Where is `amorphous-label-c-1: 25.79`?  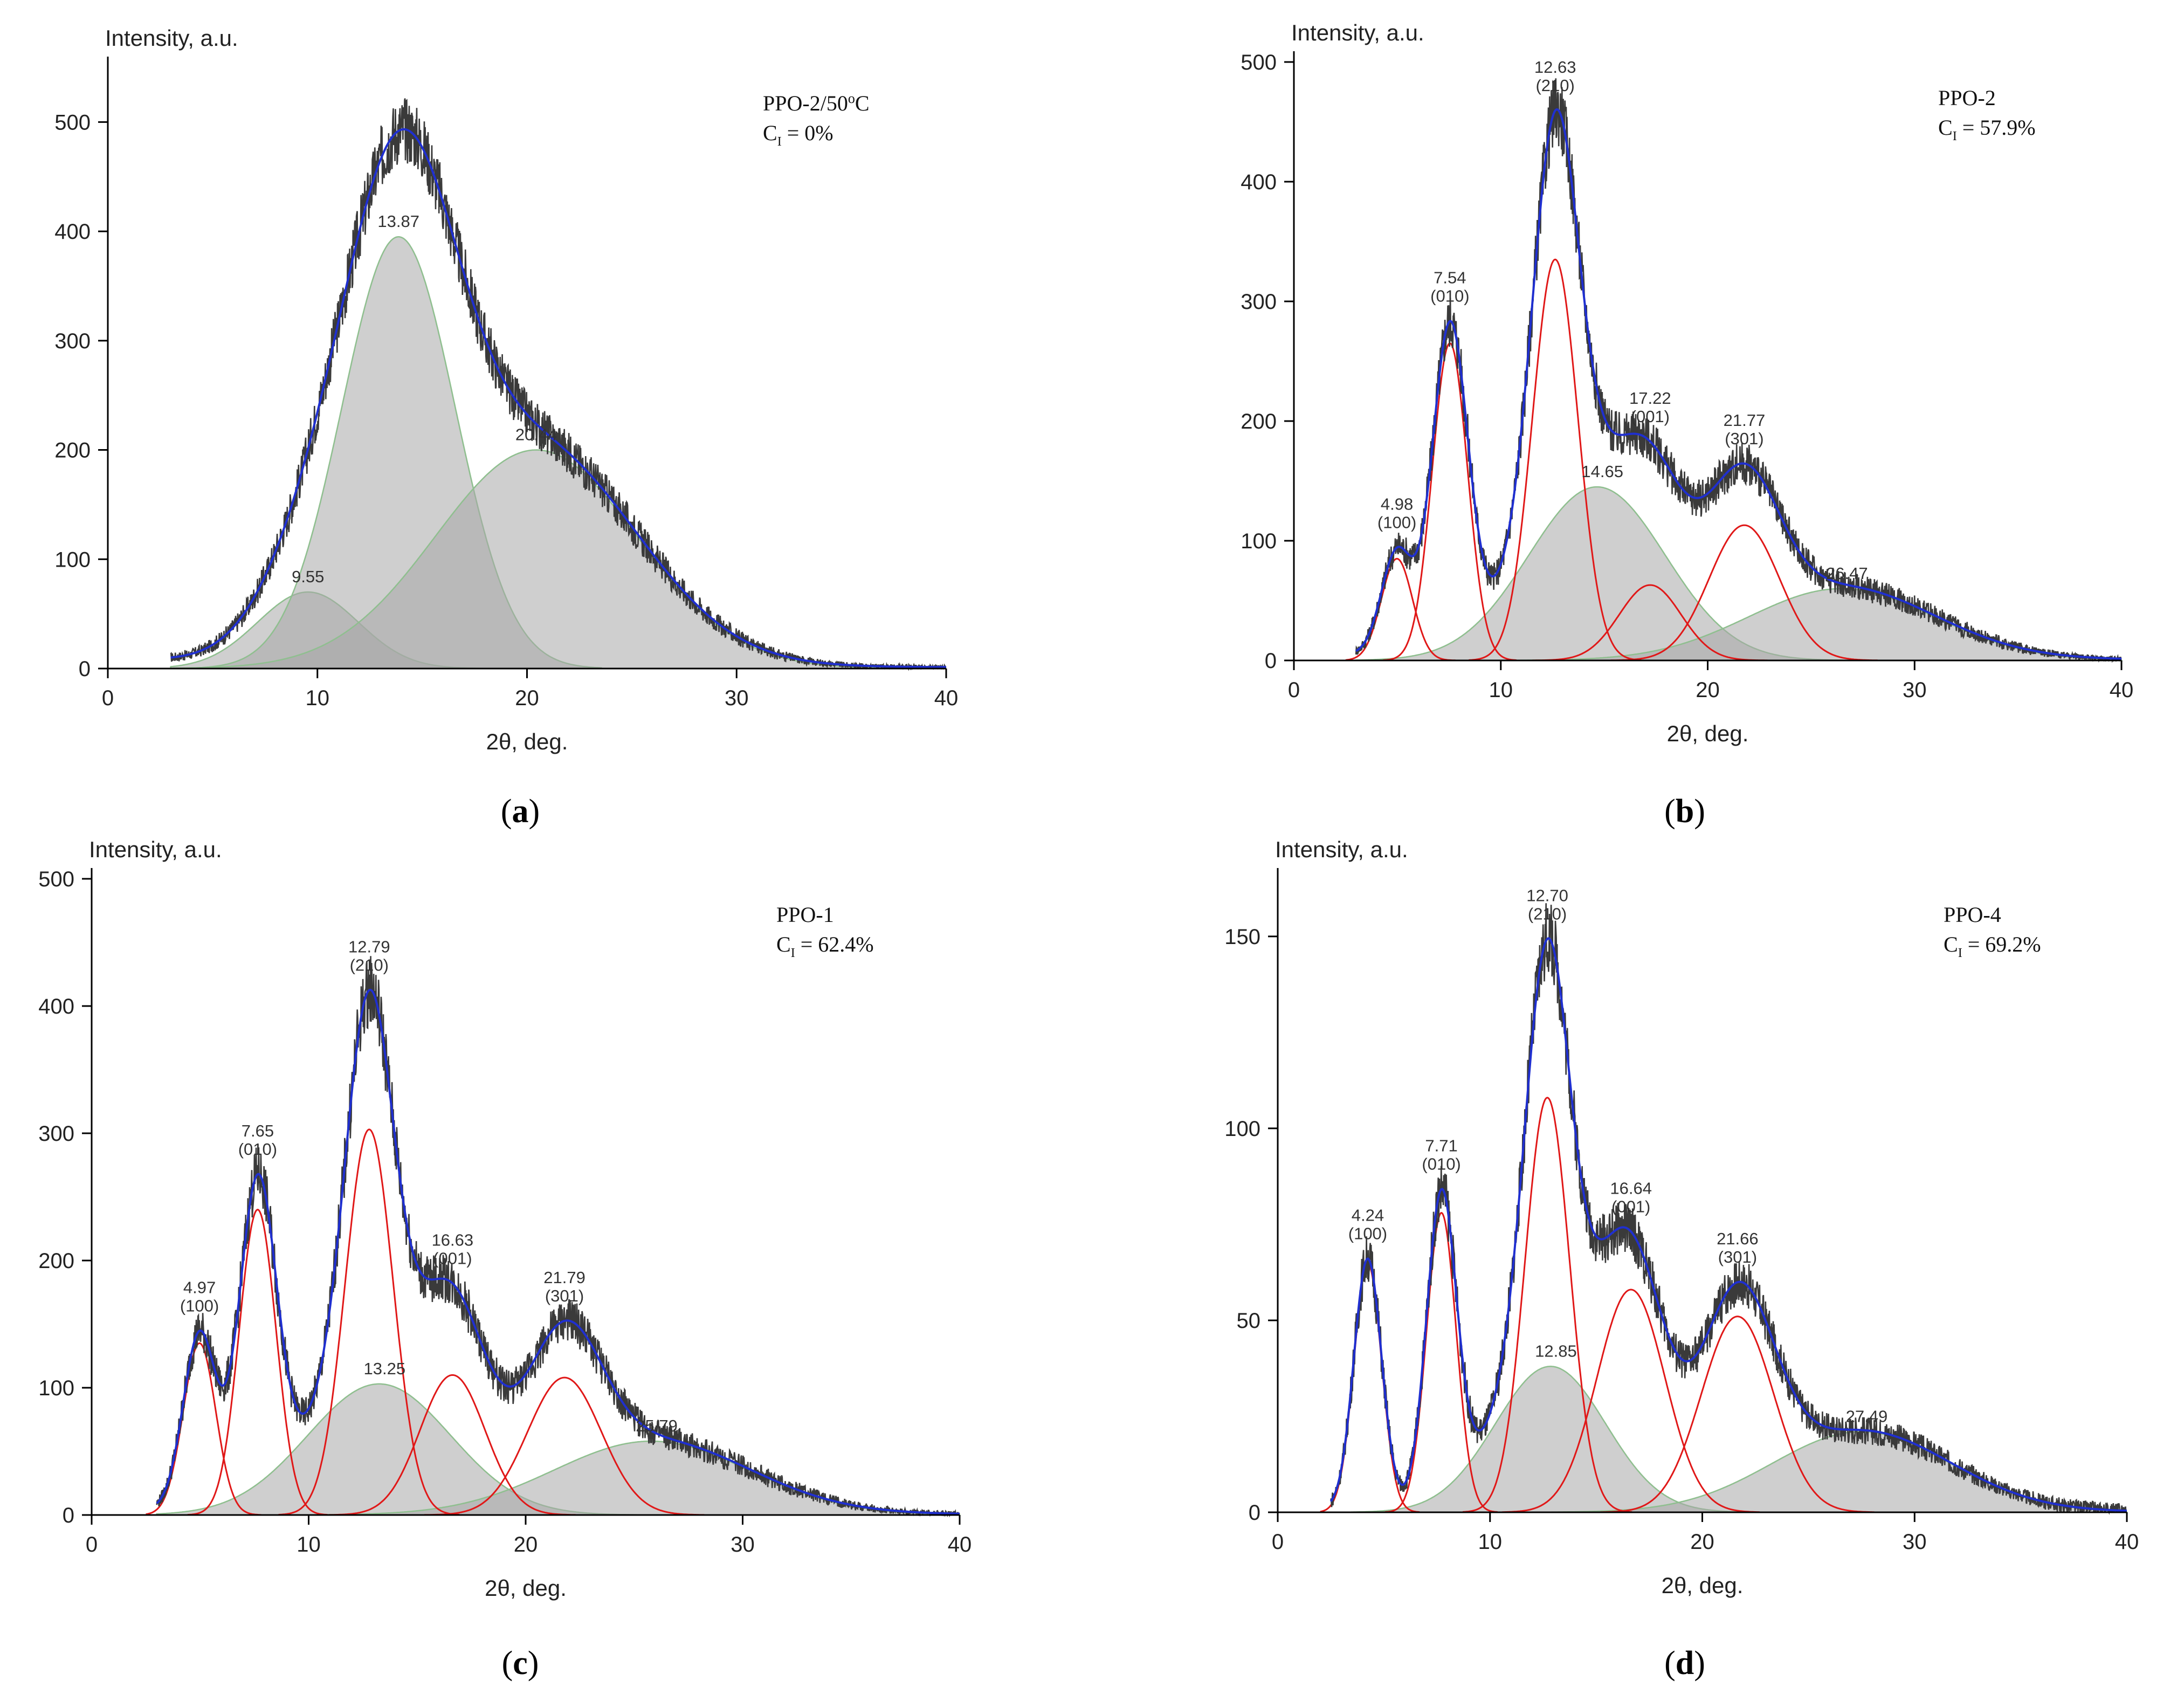
amorphous-label-c-1: 25.79 is located at coordinates (657, 1425).